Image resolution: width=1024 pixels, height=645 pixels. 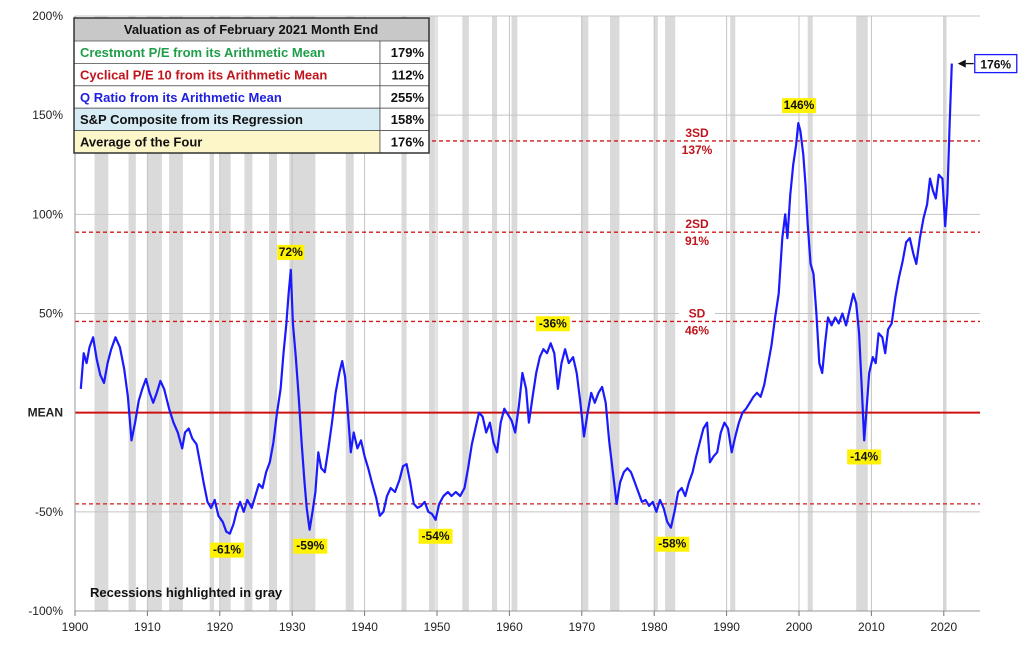 What do you see at coordinates (49, 512) in the screenshot?
I see `y-tick-label-5: -50%` at bounding box center [49, 512].